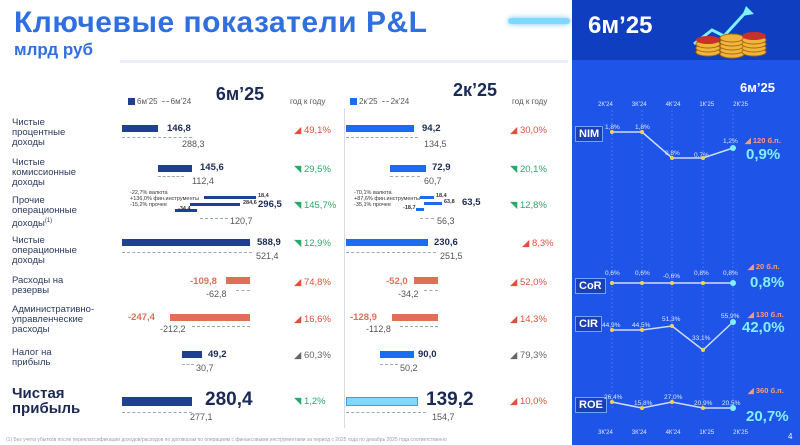 Image resolution: width=800 pixels, height=445 pixels. I want to click on h1-prev-value-other-operating: 120,7, so click(241, 221).